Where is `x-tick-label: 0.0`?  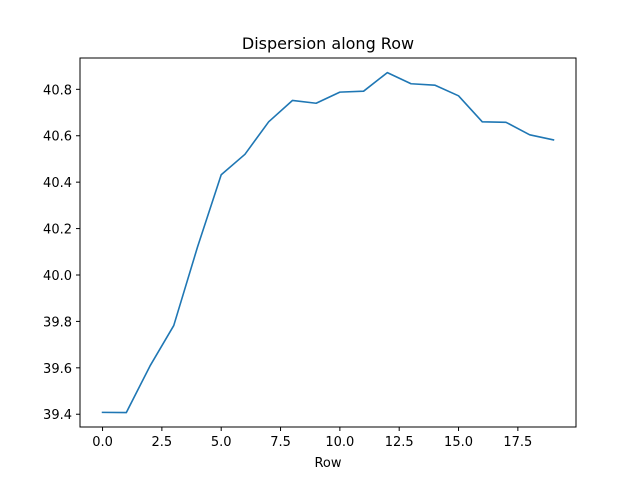
x-tick-label: 0.0 is located at coordinates (102, 442).